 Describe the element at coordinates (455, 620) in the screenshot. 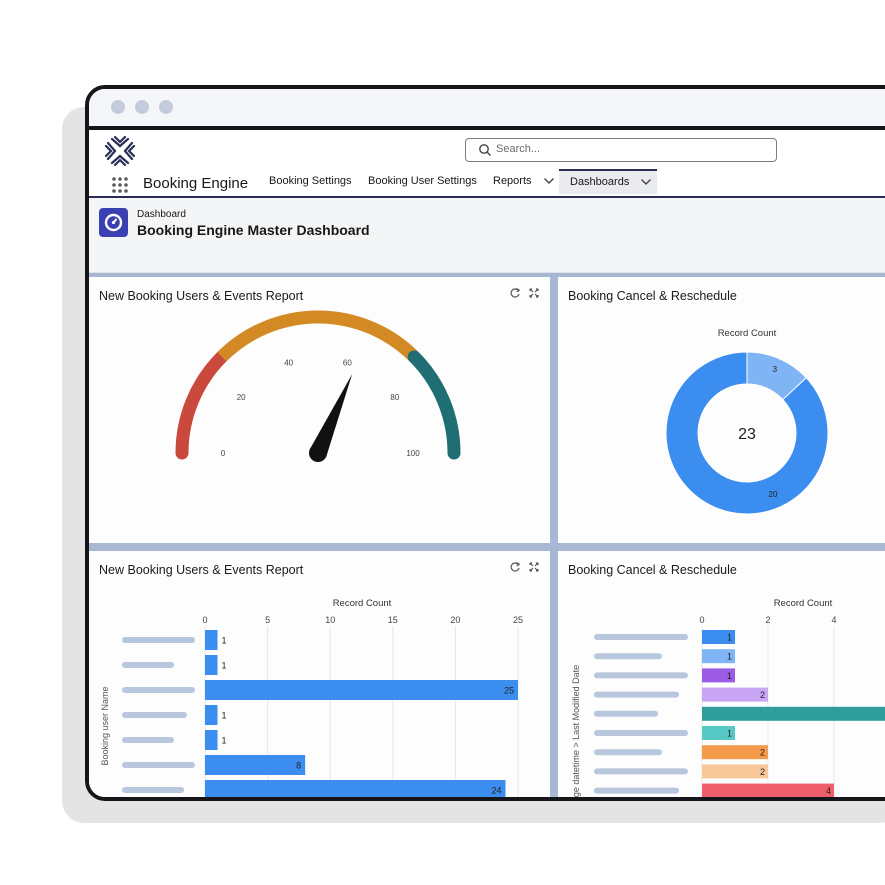

I see `x-tick-label: 20` at that location.